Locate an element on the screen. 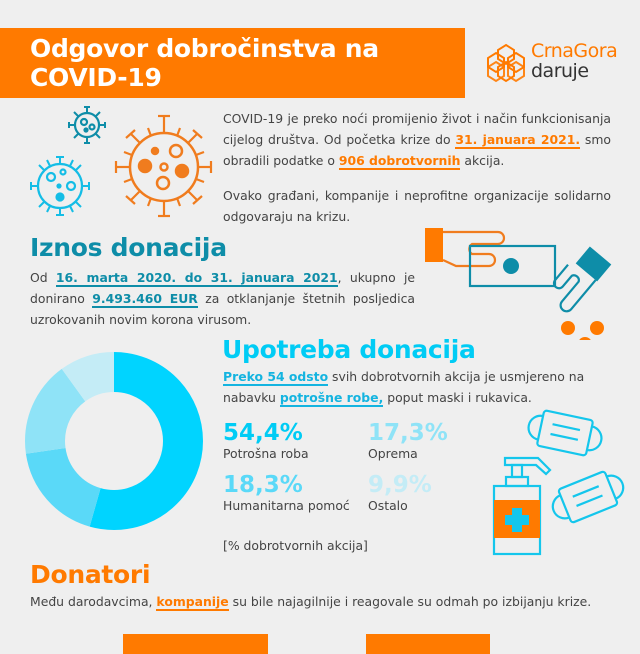  cyan-virus-icon is located at coordinates (60, 186).